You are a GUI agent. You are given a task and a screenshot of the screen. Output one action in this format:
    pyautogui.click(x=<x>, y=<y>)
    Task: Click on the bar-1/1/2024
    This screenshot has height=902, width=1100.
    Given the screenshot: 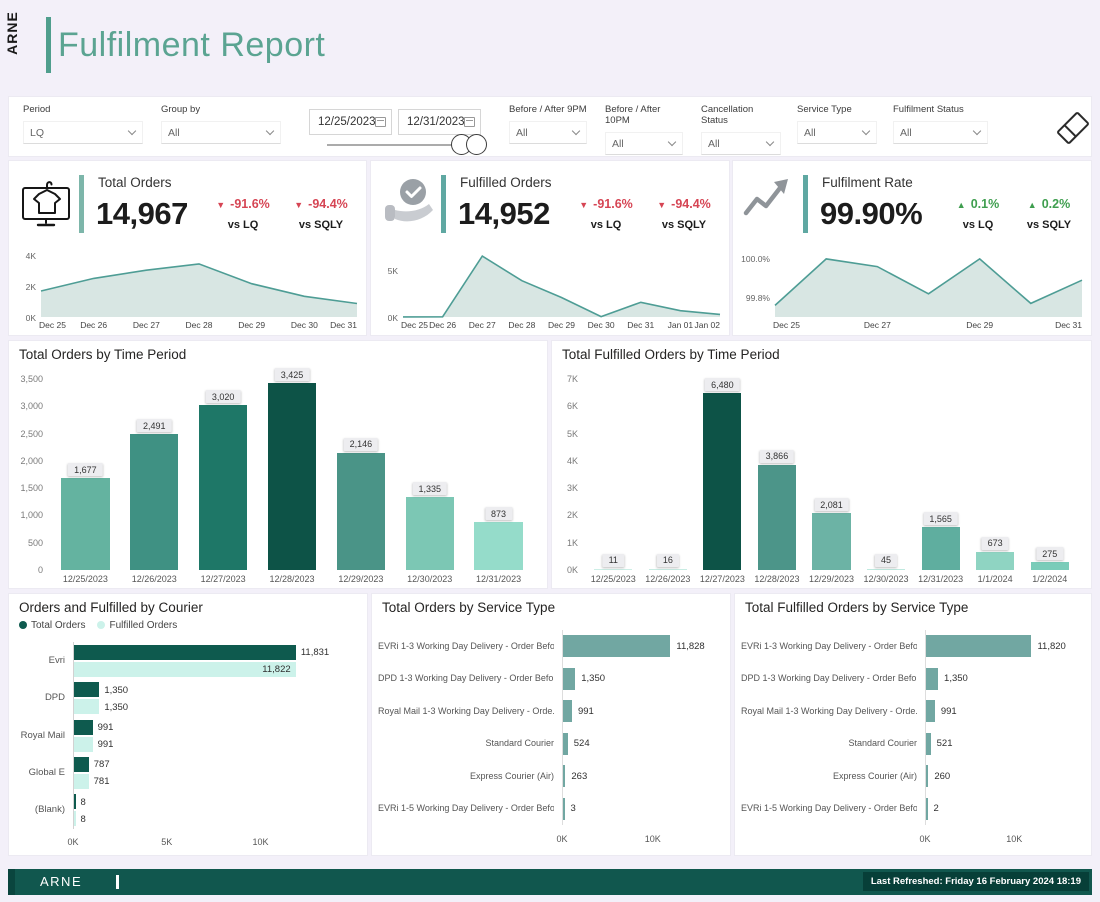 What is the action you would take?
    pyautogui.click(x=995, y=560)
    